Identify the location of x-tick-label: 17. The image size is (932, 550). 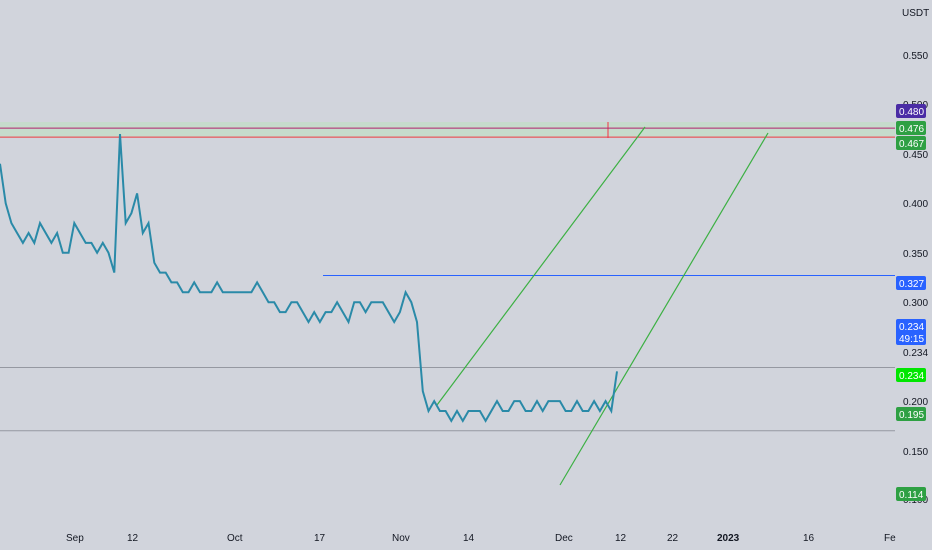
(320, 538).